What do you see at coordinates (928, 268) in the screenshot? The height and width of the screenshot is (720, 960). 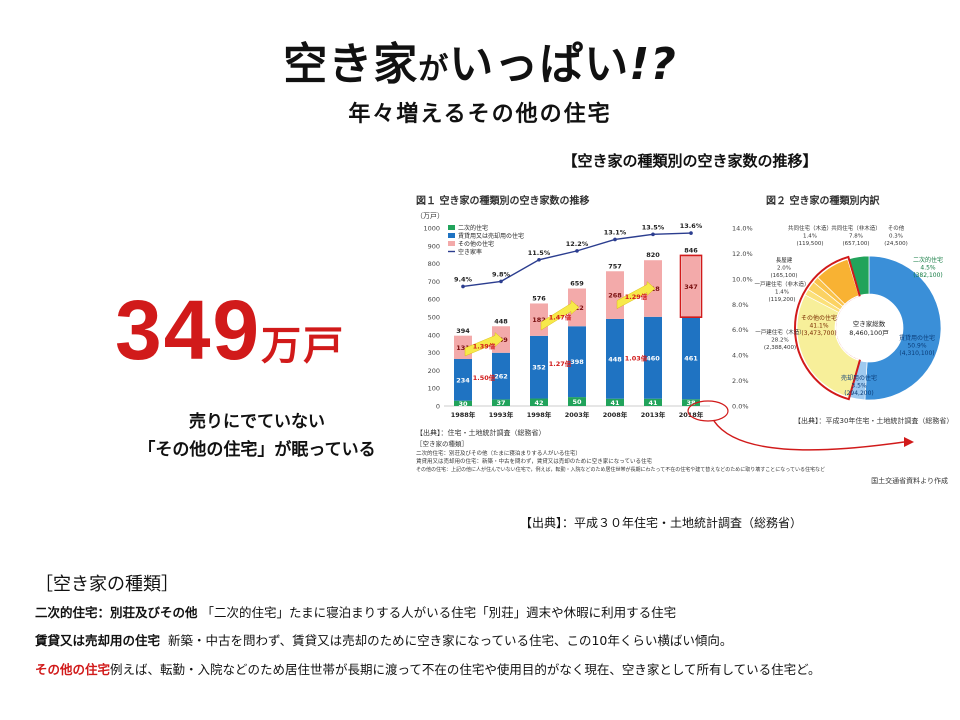 I see `donut-label: 4.5%` at bounding box center [928, 268].